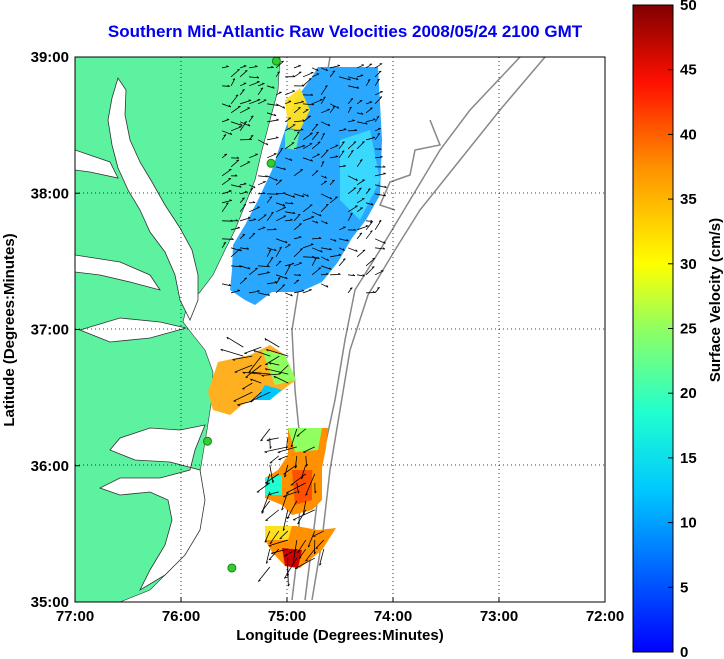  Describe the element at coordinates (682, 329) in the screenshot. I see `colorbar-ticks: 0 5 10 15 20 25 30 35 40 45 50` at that location.